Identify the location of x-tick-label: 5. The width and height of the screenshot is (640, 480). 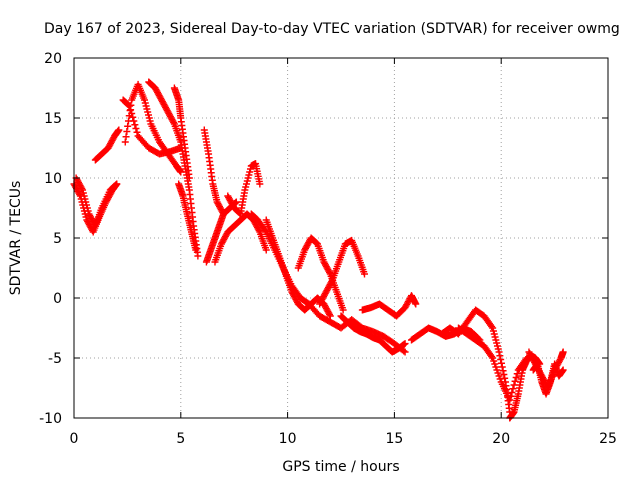
(180, 439).